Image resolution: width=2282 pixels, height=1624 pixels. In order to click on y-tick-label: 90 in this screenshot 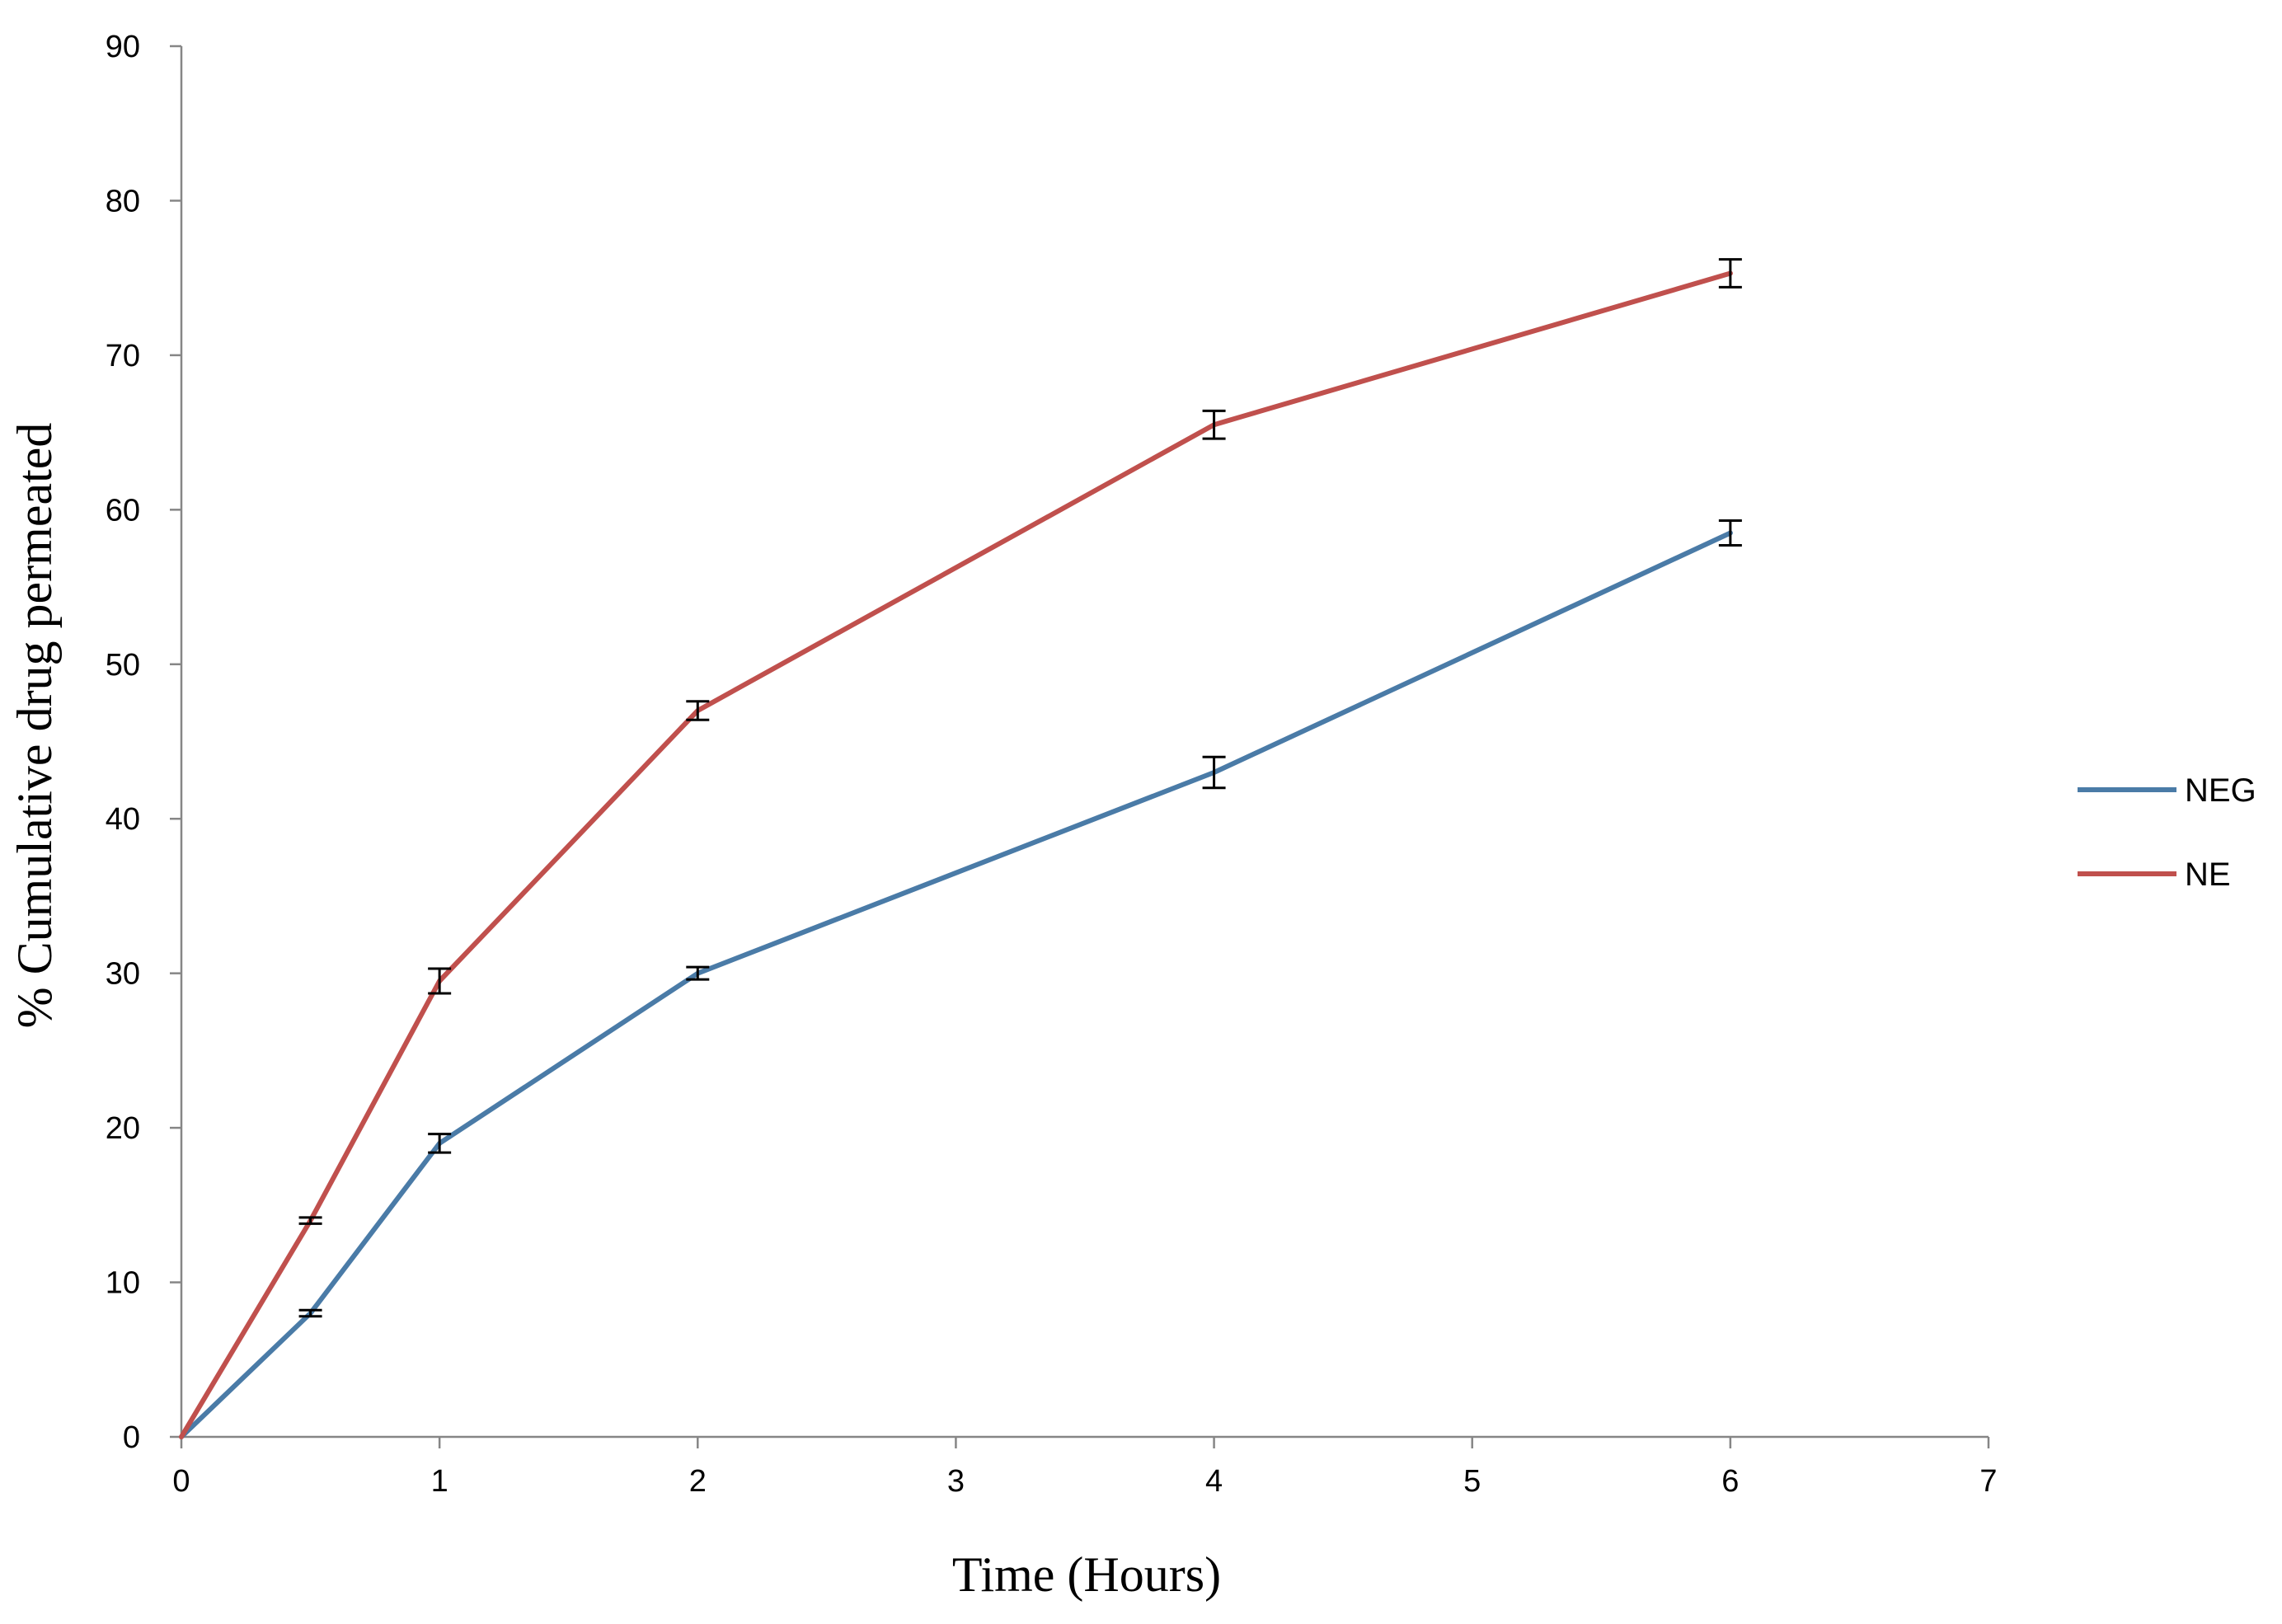, I will do `click(123, 47)`.